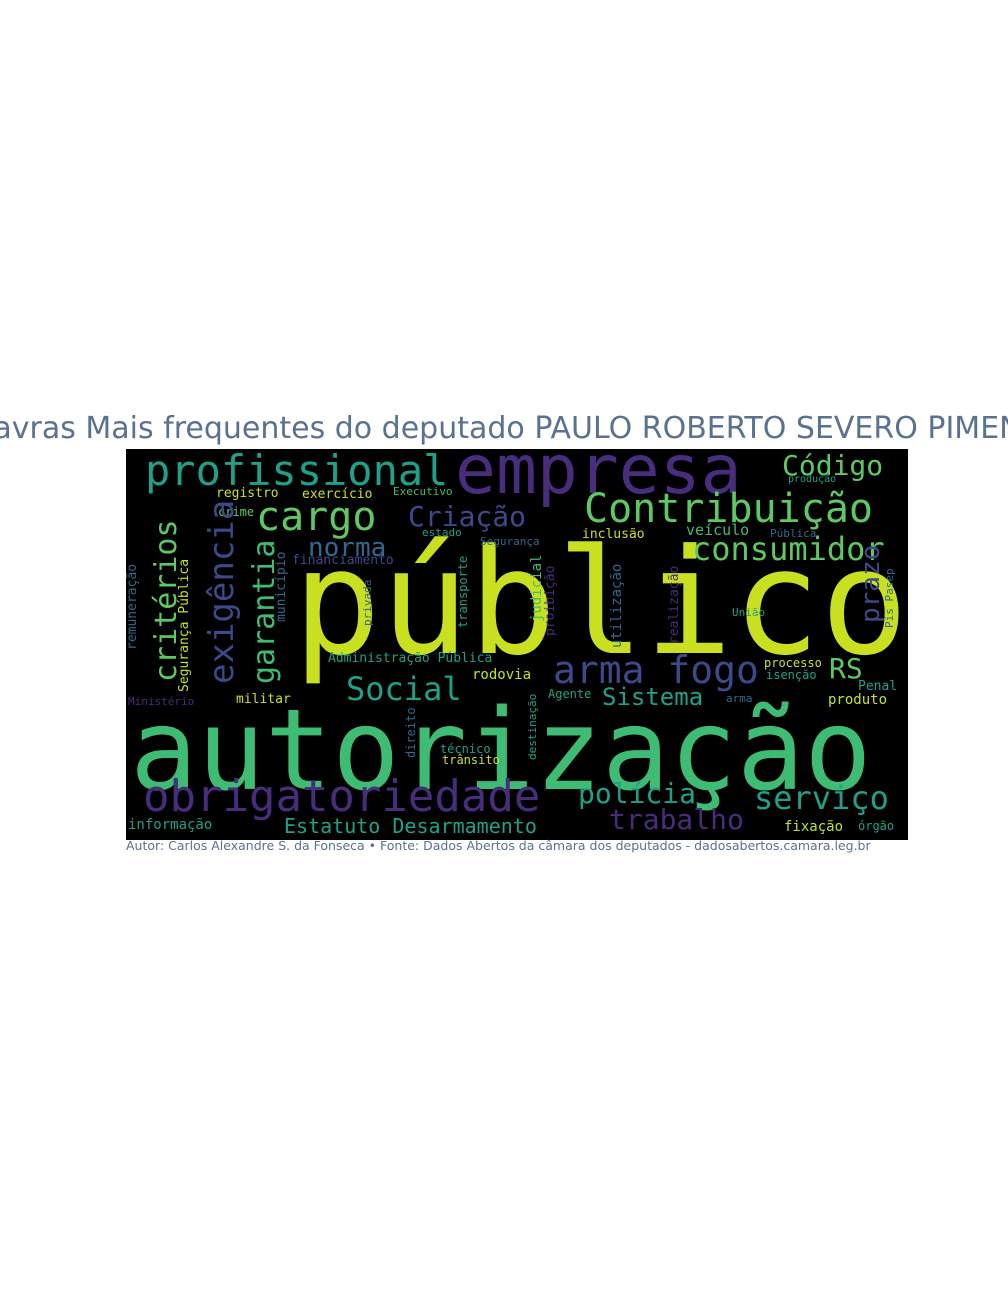 The height and width of the screenshot is (1296, 1008). What do you see at coordinates (532, 726) in the screenshot?
I see `cloud-word-destinacao: destinação` at bounding box center [532, 726].